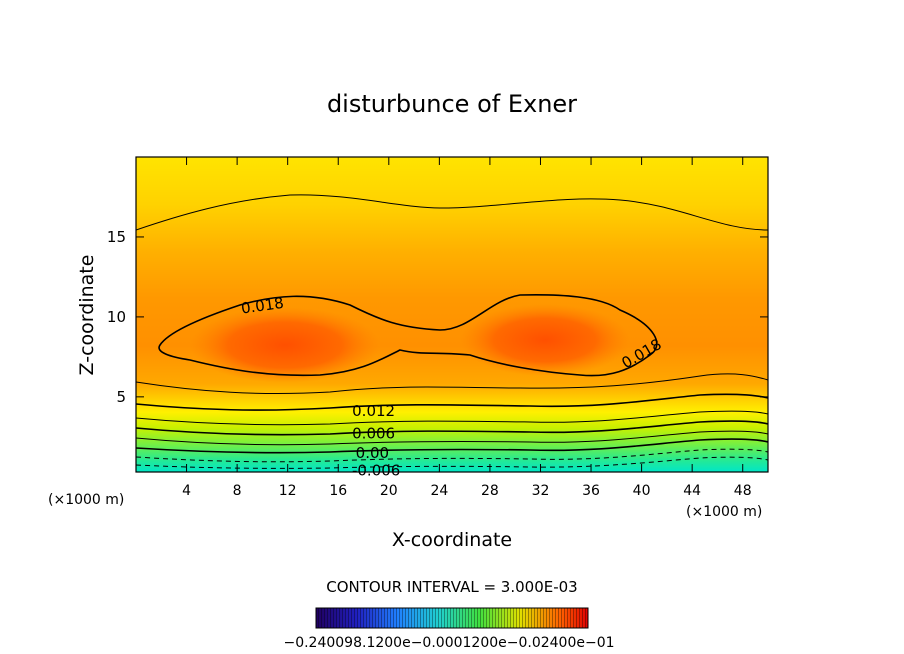 This screenshot has height=654, width=904. What do you see at coordinates (389, 491) in the screenshot?
I see `x-tick-label: 20` at bounding box center [389, 491].